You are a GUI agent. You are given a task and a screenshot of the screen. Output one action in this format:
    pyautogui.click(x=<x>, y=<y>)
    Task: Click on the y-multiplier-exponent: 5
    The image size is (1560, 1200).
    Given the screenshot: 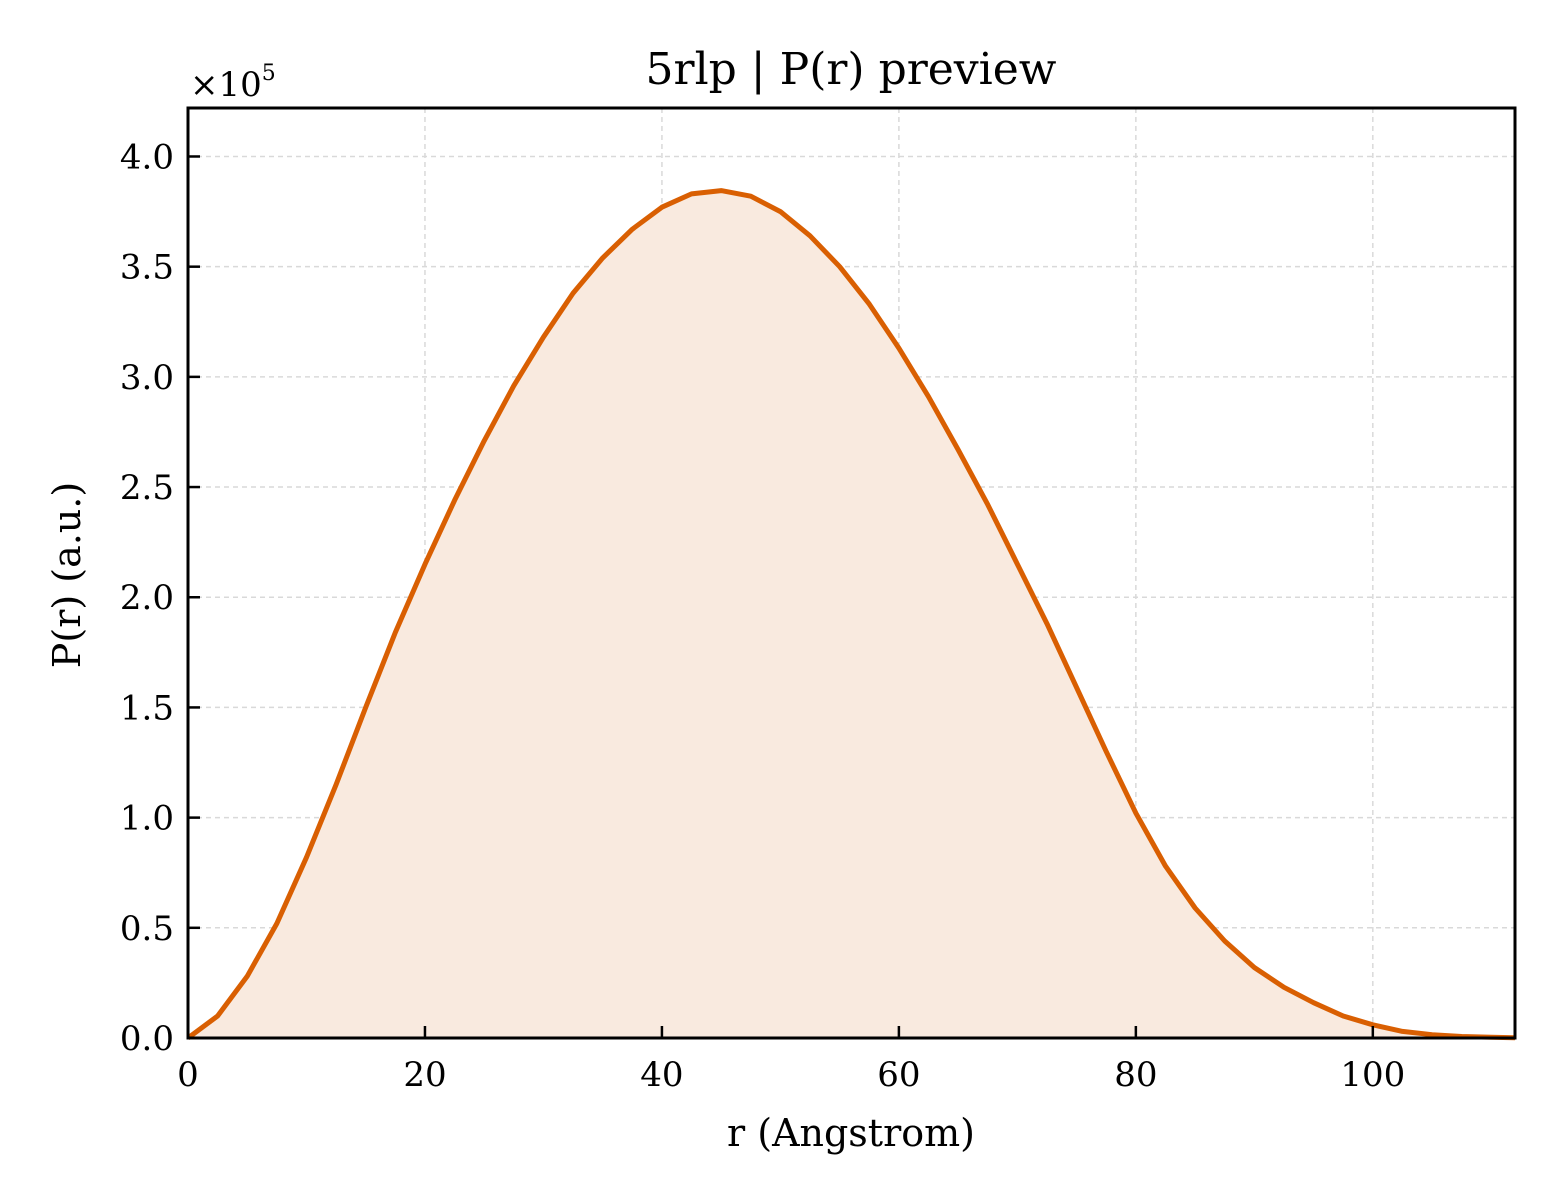 What is the action you would take?
    pyautogui.click(x=269, y=73)
    